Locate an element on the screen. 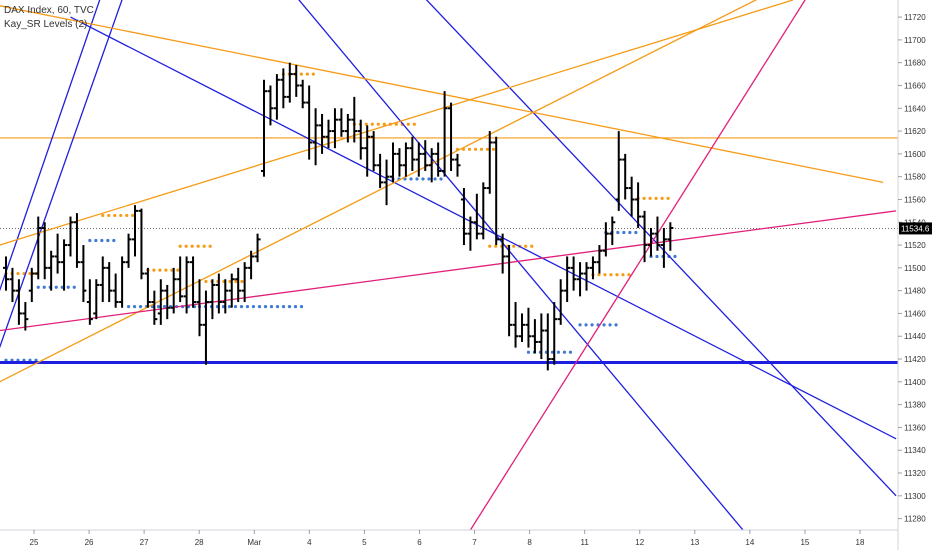  symbol-title: DAX Index, 60, TVC is located at coordinates (49, 10).